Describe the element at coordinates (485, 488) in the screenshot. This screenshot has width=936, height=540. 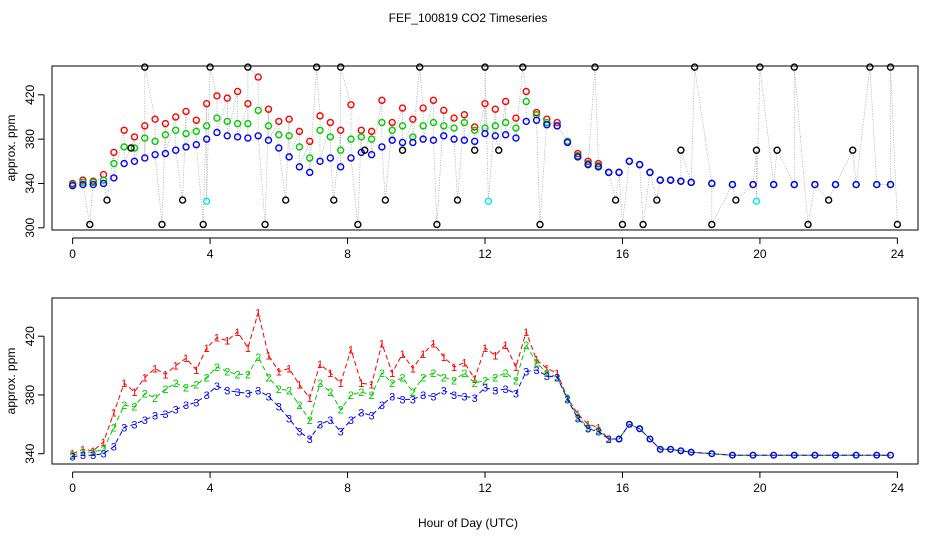
I see `bottom-x-tick-label: 12` at that location.